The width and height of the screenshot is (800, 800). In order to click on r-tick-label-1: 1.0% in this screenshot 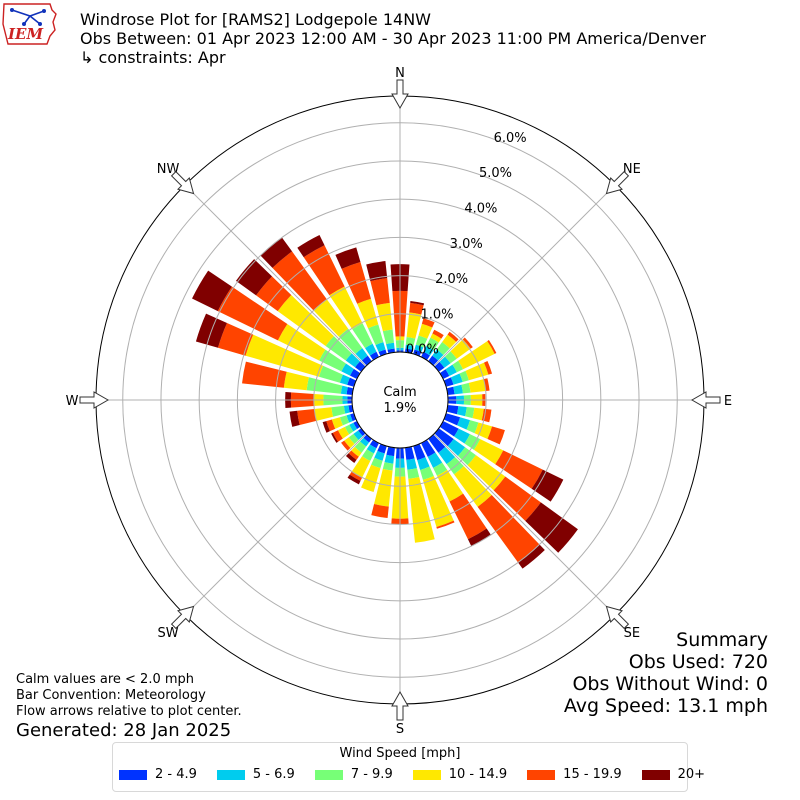, I will do `click(436, 314)`.